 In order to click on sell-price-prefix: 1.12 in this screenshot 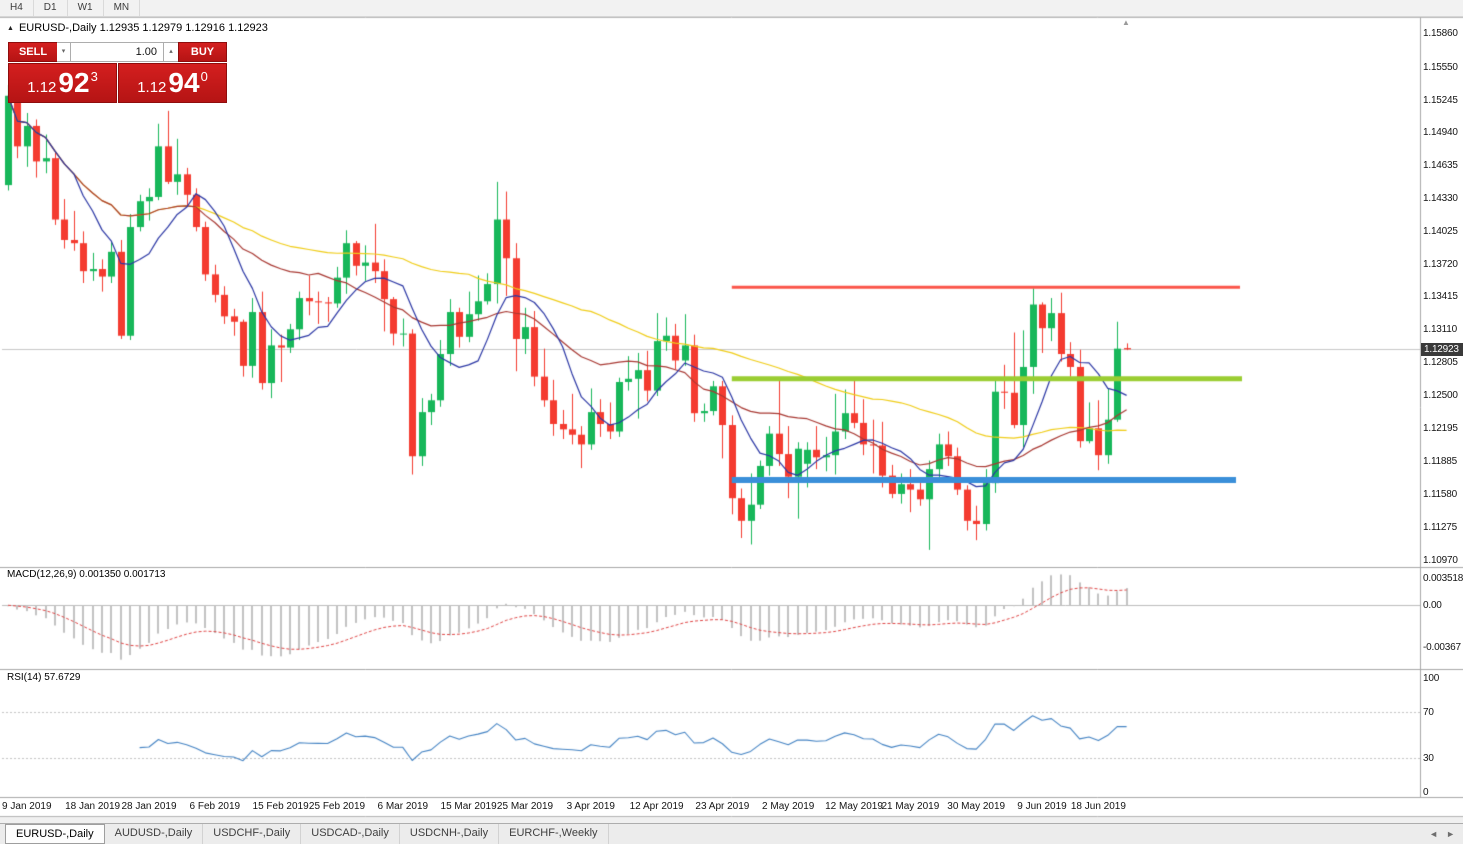, I will do `click(42, 87)`.